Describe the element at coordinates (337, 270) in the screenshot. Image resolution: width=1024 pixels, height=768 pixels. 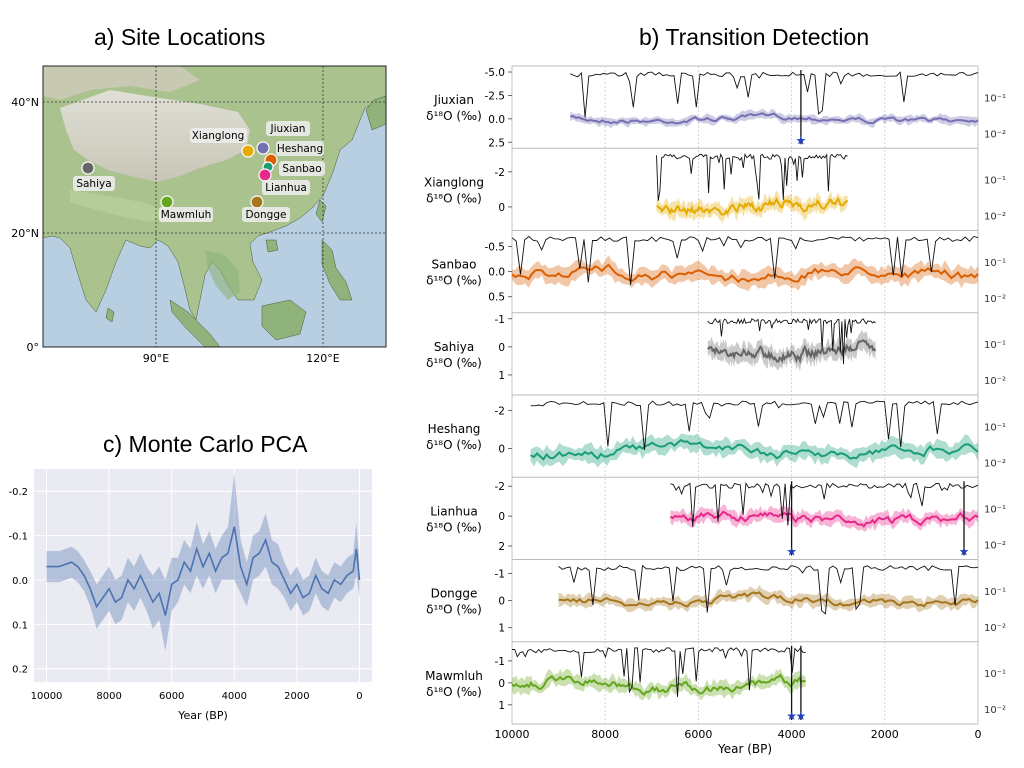
I see `map-island-philippines` at that location.